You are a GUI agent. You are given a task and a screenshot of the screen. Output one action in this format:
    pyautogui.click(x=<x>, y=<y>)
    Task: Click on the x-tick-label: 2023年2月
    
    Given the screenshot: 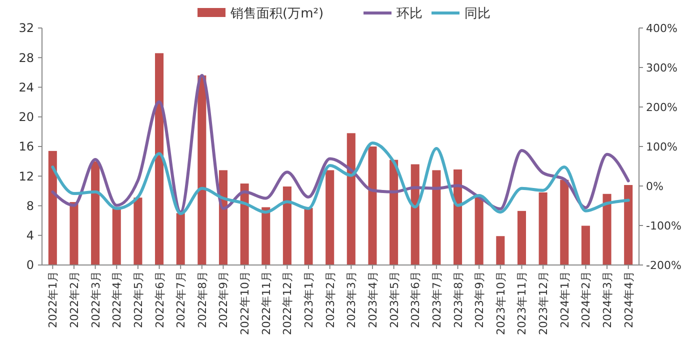 What is the action you would take?
    pyautogui.click(x=330, y=299)
    